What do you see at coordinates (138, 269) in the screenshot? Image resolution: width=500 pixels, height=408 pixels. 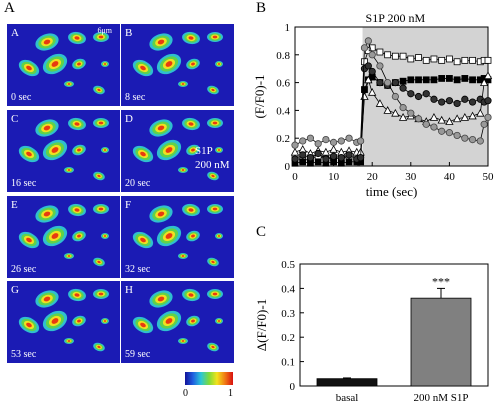 I see `tile-timestamp: 32 sec` at bounding box center [138, 269].